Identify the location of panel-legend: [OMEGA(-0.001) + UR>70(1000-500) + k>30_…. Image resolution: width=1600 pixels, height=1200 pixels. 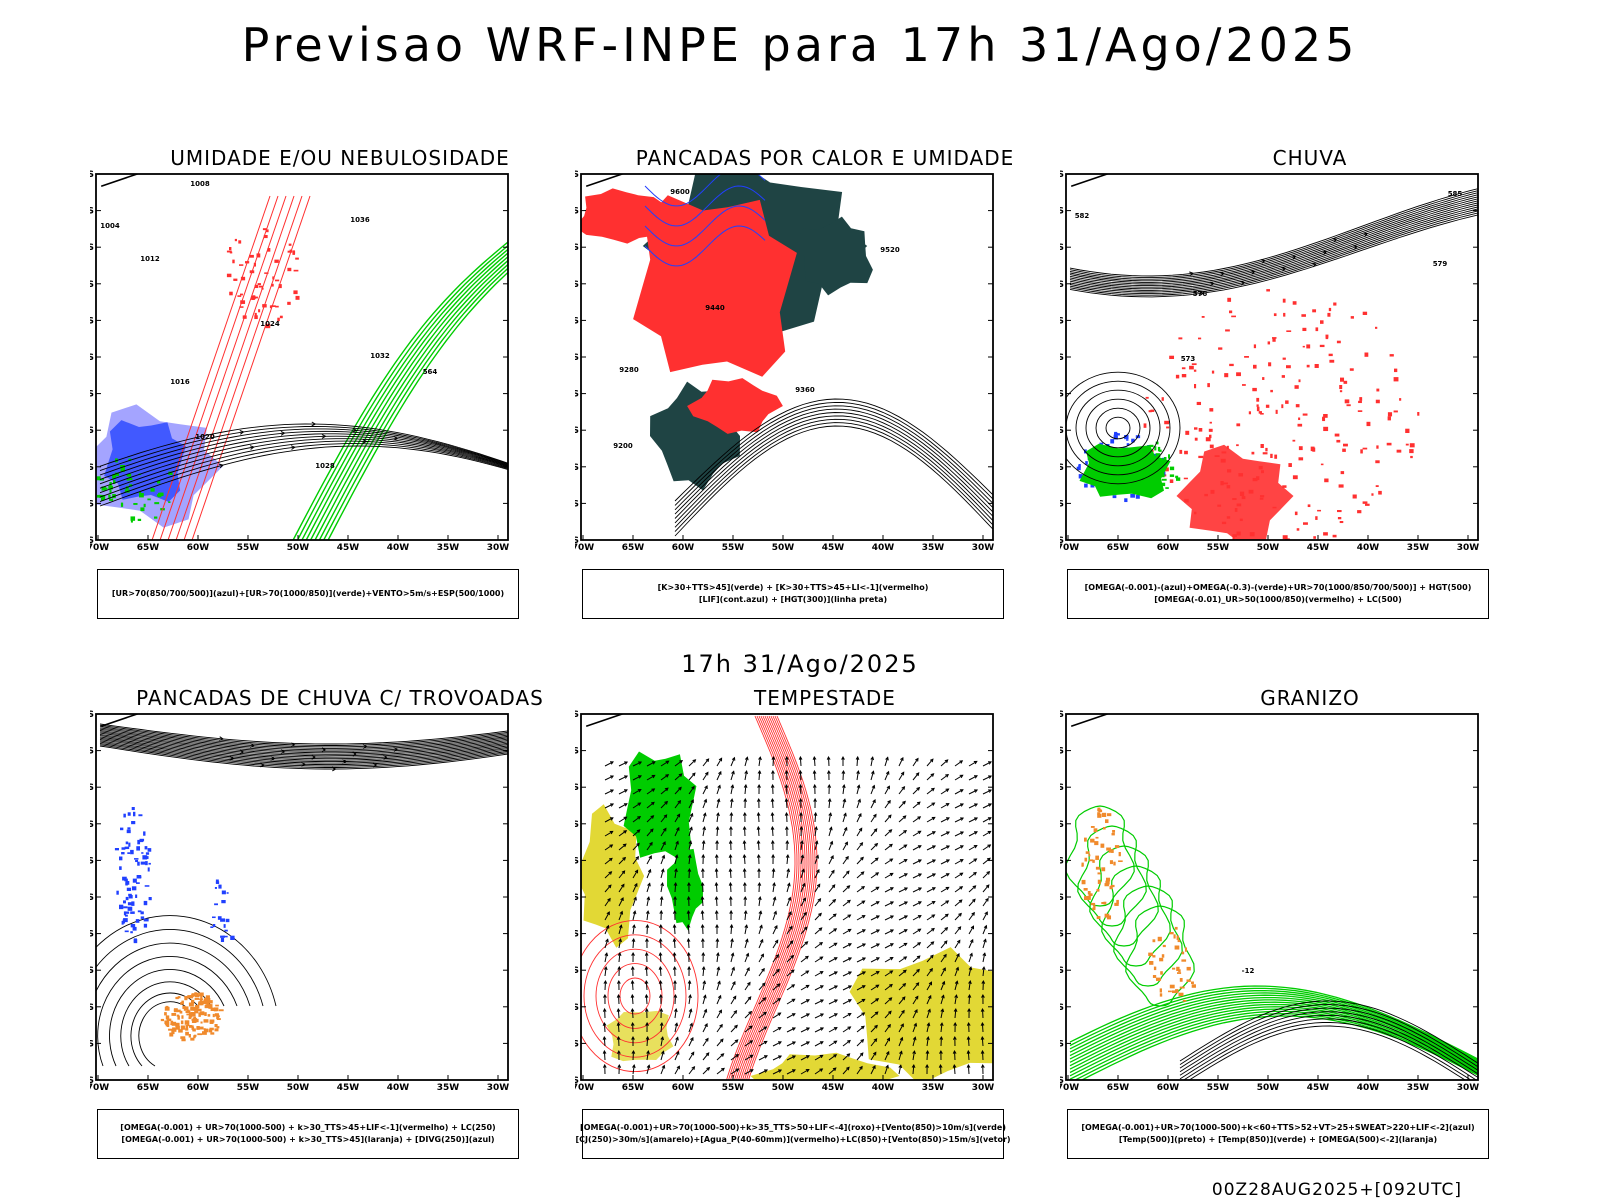
(308, 1134).